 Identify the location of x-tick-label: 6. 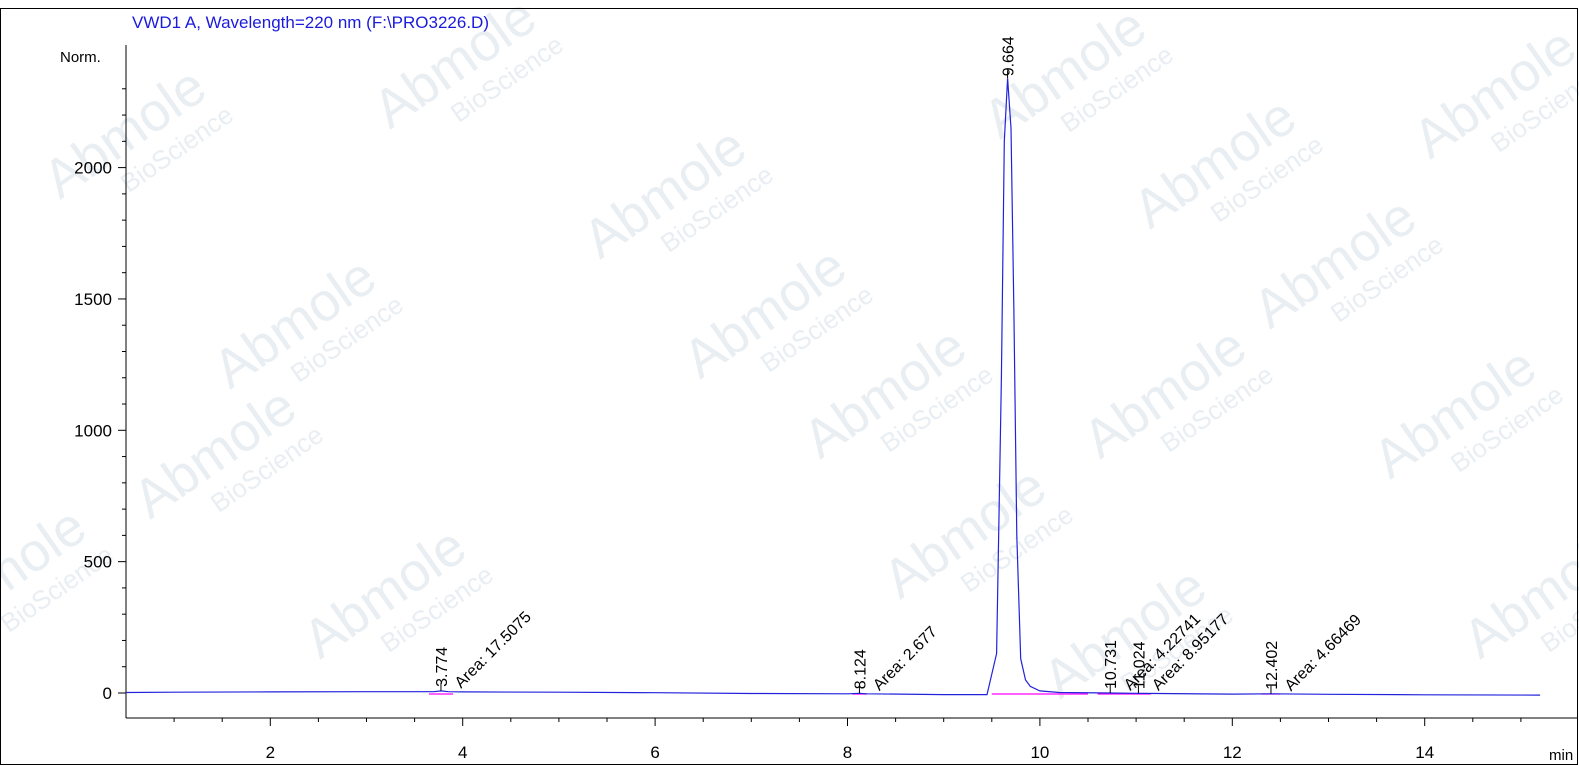
(654, 752).